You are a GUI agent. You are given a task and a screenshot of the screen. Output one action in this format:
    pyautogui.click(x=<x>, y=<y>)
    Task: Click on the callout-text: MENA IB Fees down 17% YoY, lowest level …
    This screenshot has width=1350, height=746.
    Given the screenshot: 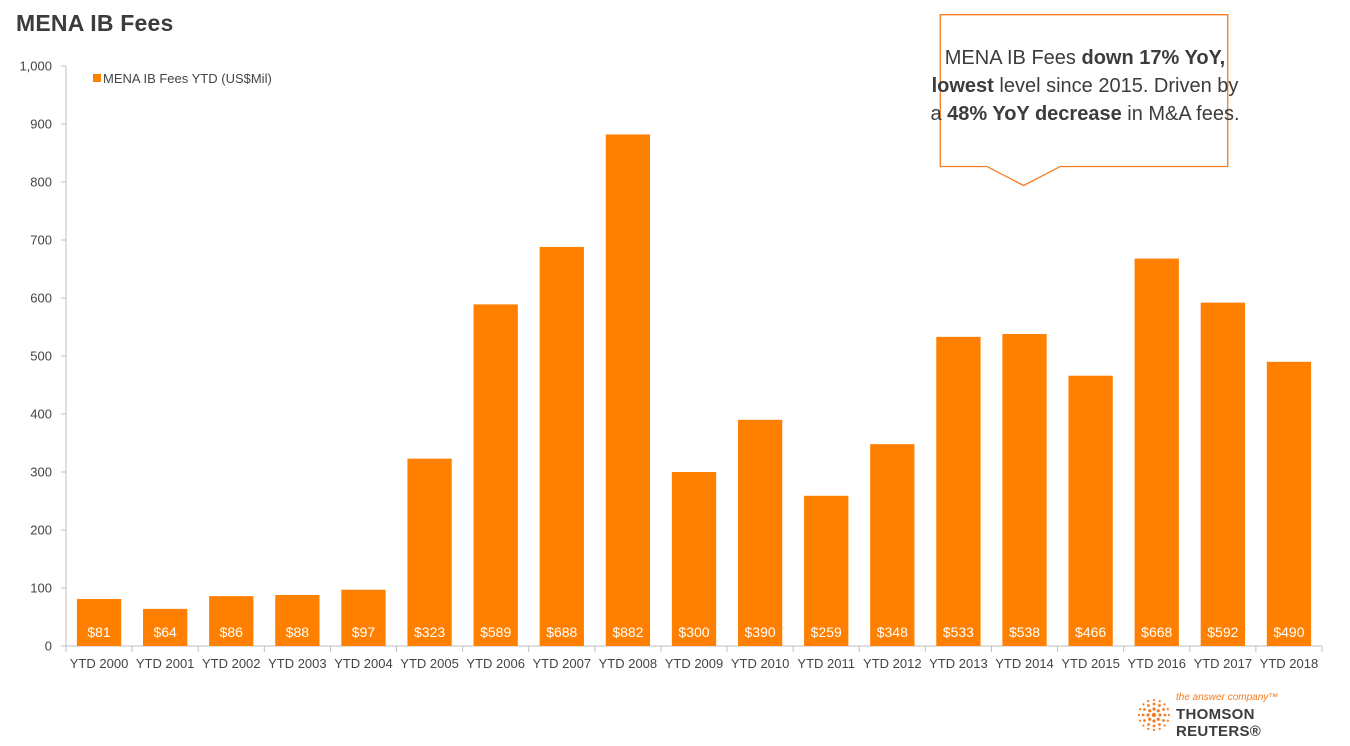 What is the action you would take?
    pyautogui.click(x=1085, y=86)
    